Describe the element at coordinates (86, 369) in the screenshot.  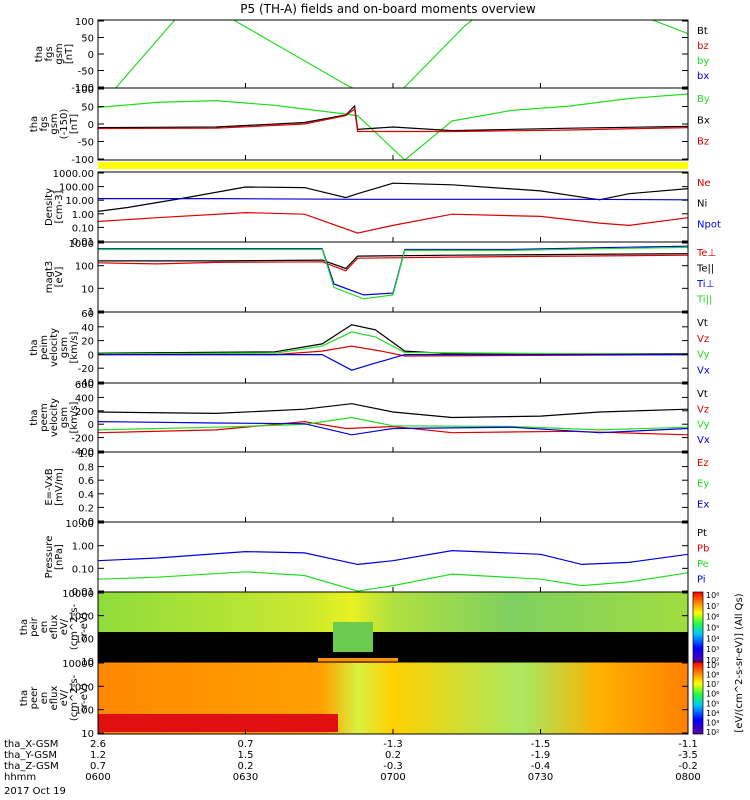
I see `y-tick-label: -20` at that location.